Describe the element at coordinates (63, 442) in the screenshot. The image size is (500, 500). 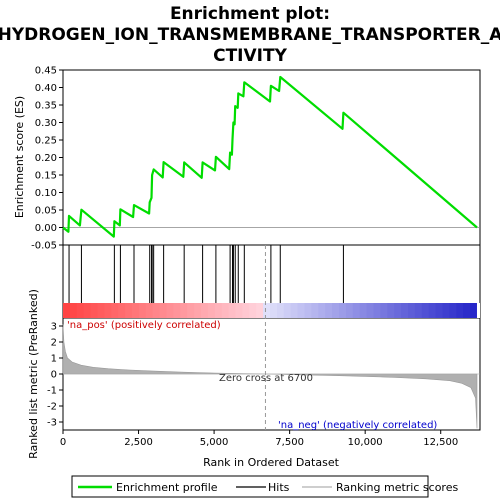
I see `x-tick-label: 0` at that location.